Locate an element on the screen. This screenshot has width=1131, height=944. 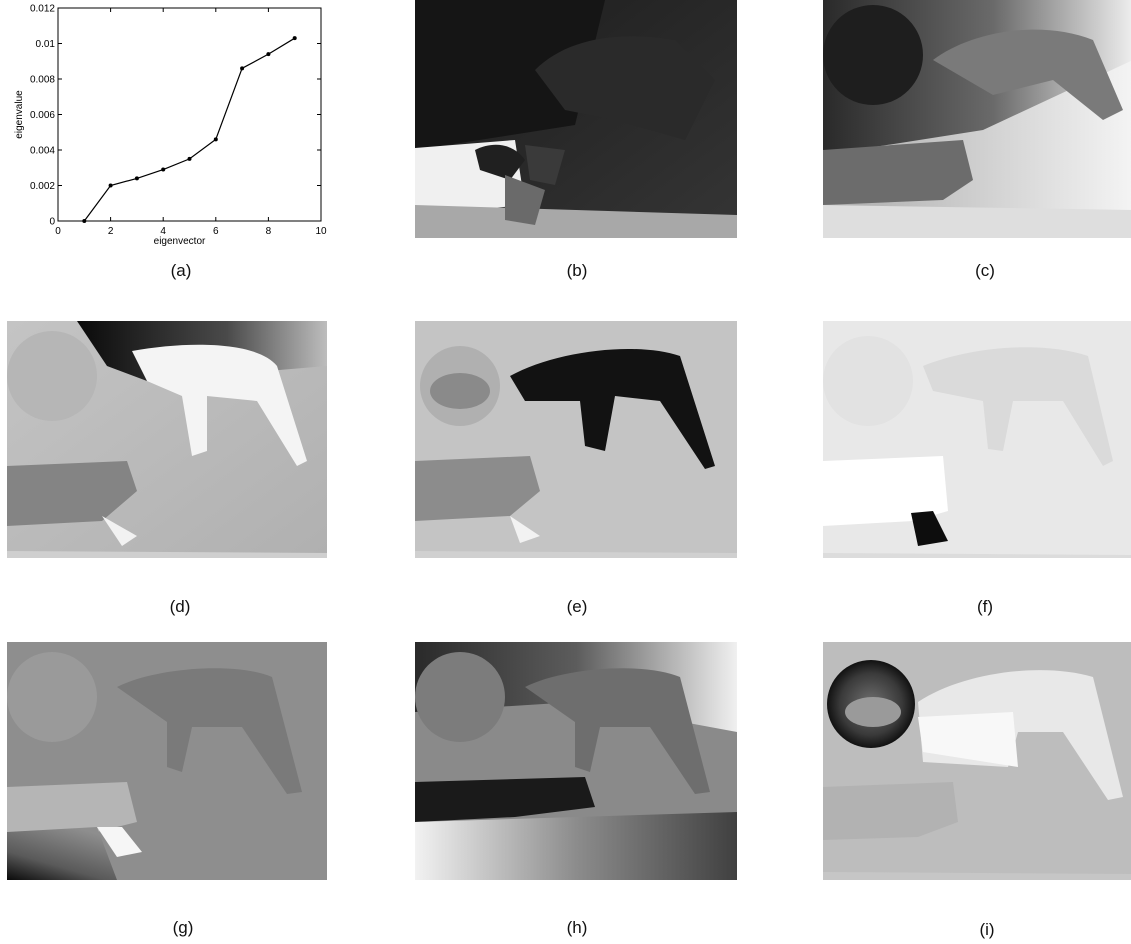
eigenvalue-series-line is located at coordinates (189, 129).